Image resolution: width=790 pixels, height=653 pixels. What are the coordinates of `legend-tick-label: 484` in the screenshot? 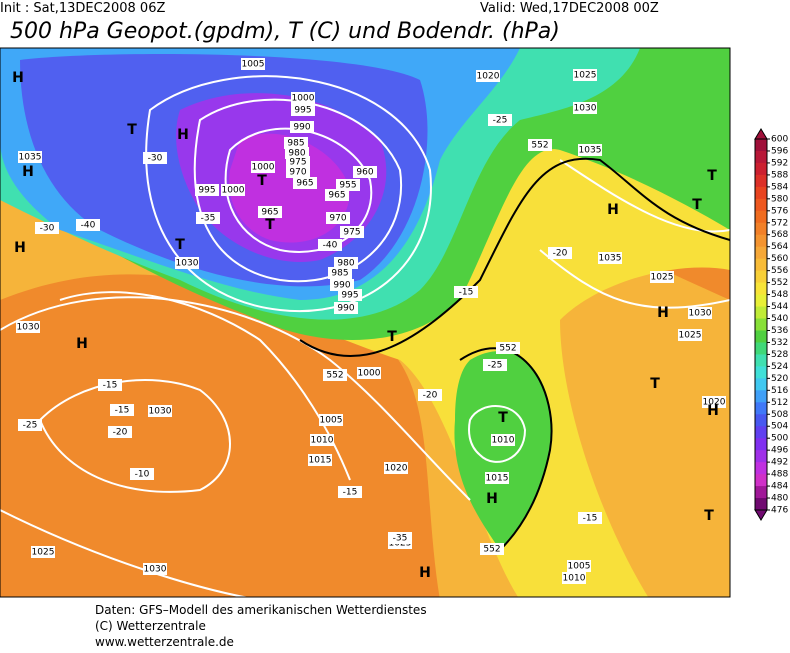 It's located at (779, 487).